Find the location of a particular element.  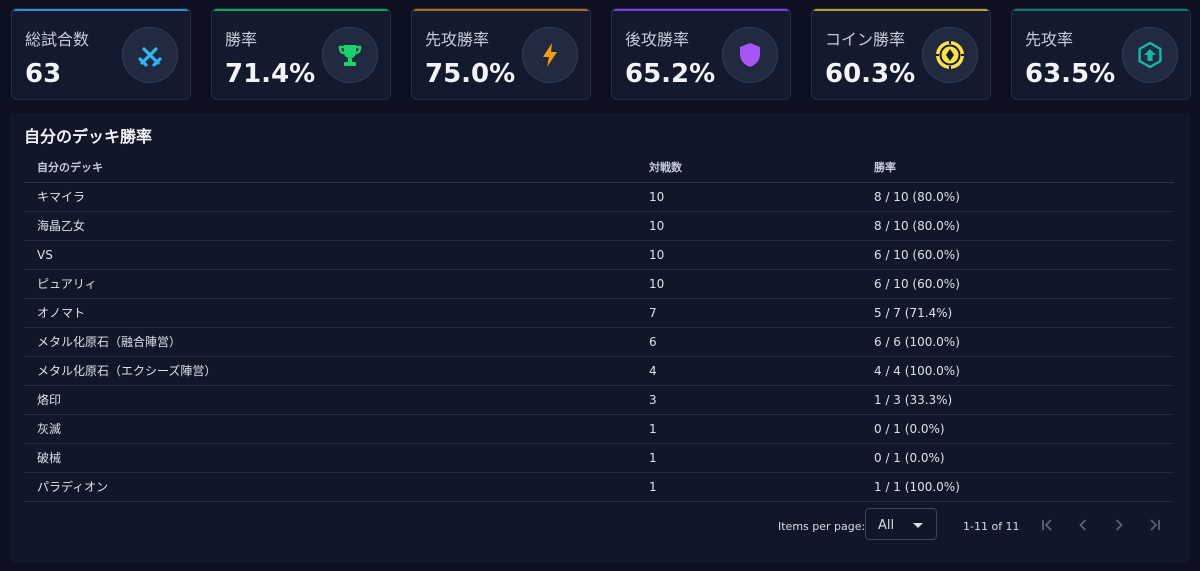

stat-card-first-rate: 先攻率 63.5% is located at coordinates (1101, 54).